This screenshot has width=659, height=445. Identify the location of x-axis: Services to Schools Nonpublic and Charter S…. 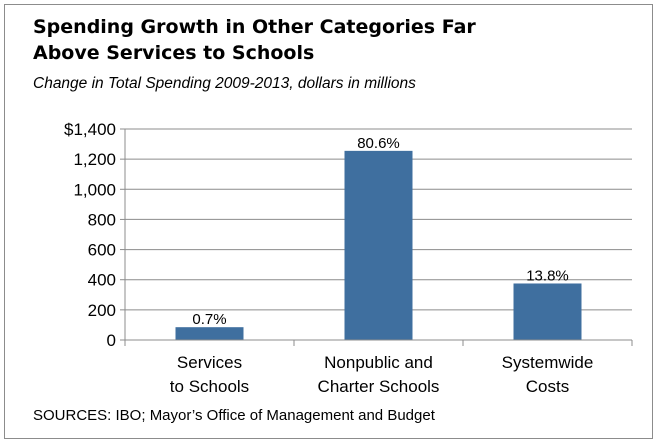
(378, 367).